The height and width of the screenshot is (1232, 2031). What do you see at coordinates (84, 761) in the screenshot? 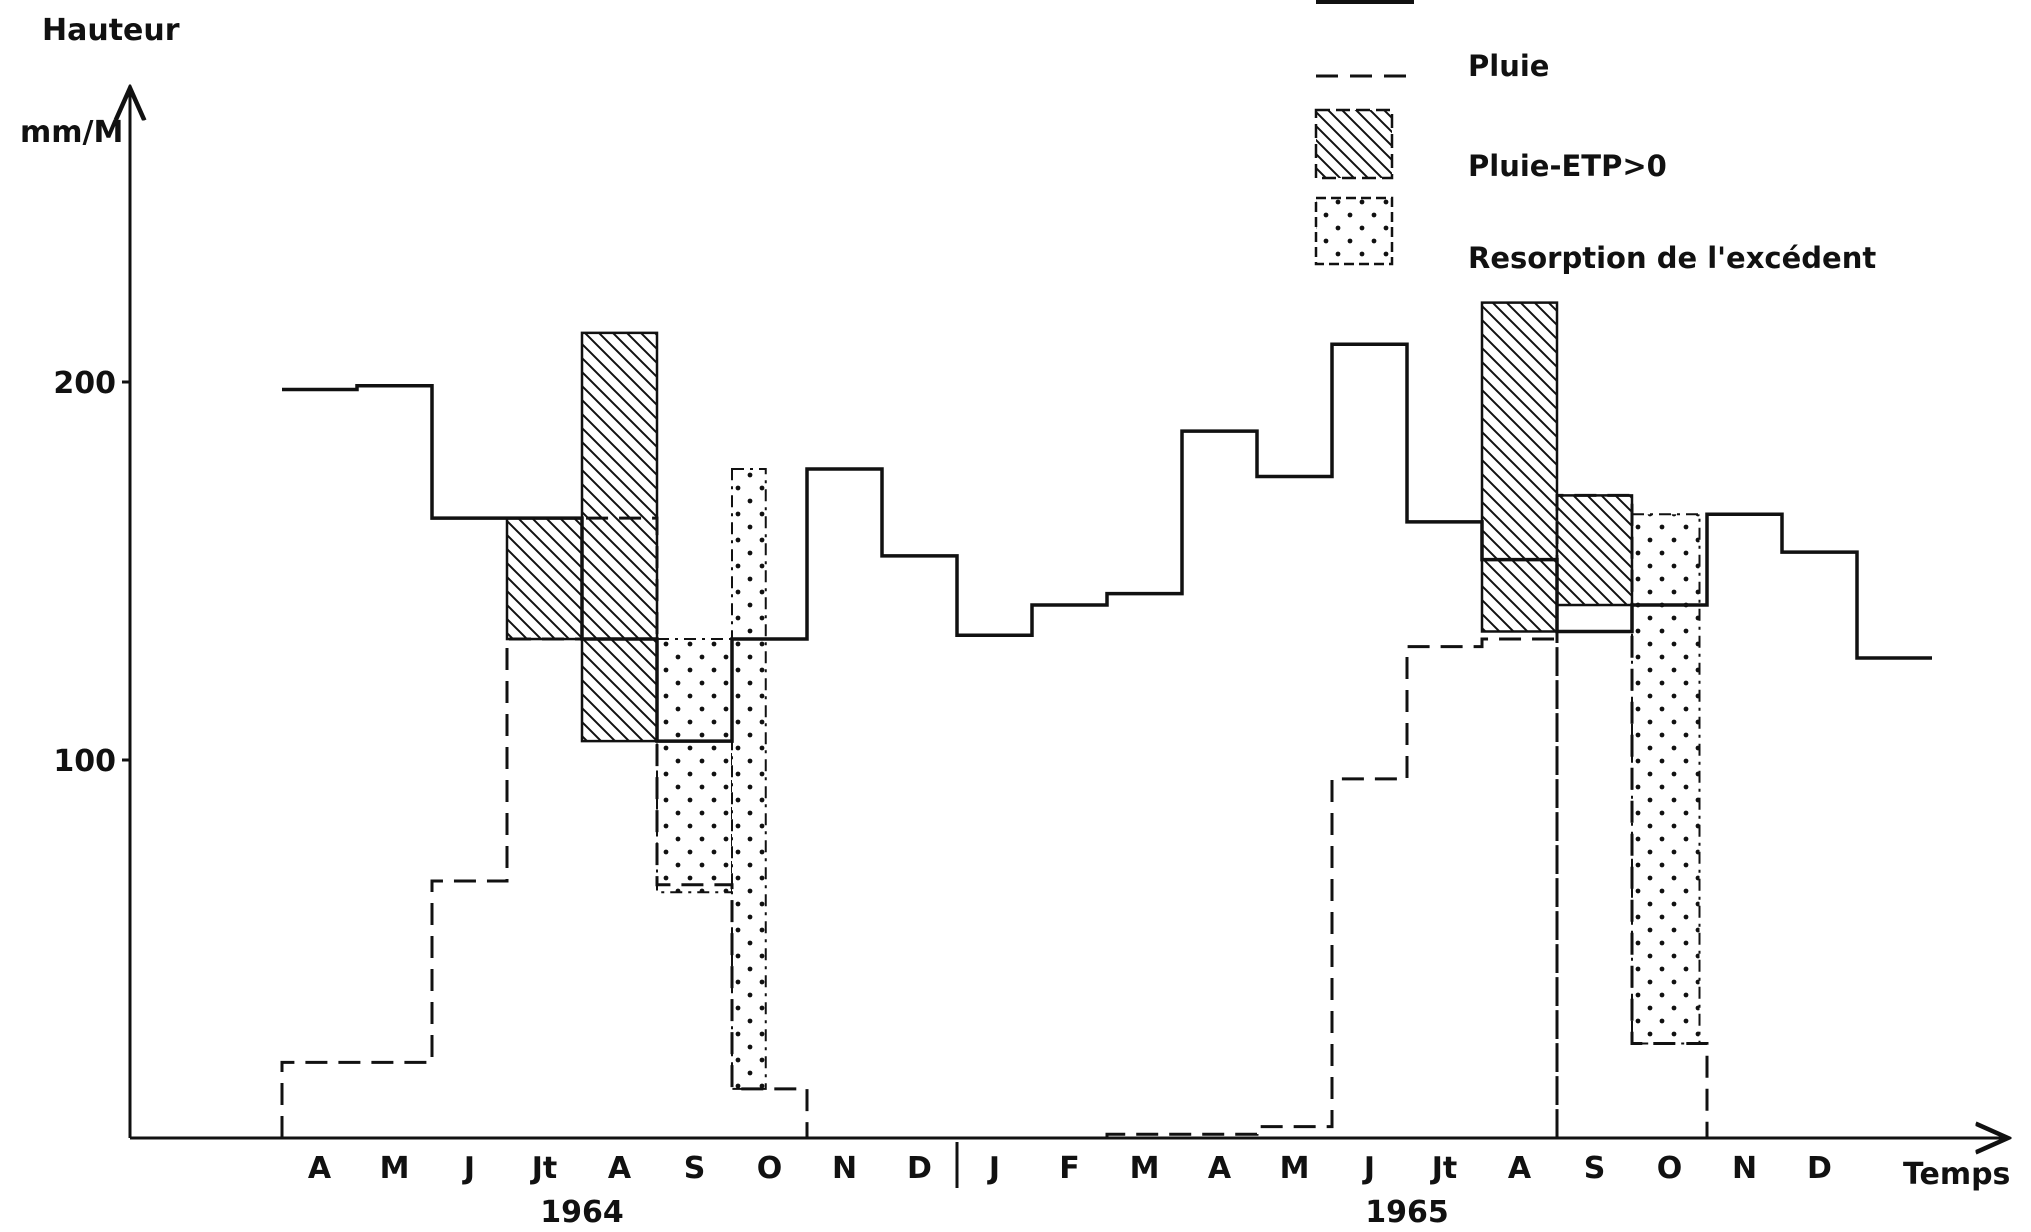
I see `y-tick-label: 100` at bounding box center [84, 761].